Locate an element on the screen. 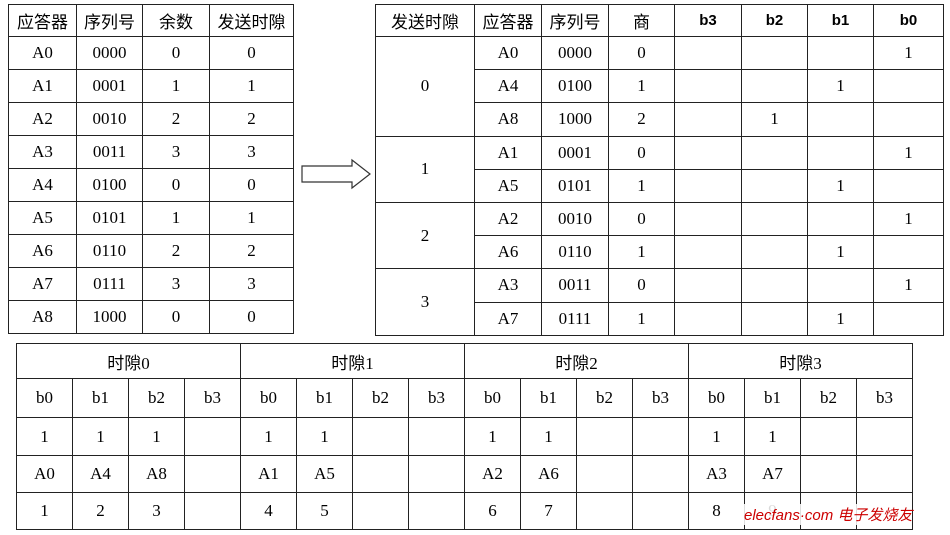 The height and width of the screenshot is (535, 950). cell: 时隙0 is located at coordinates (128, 361).